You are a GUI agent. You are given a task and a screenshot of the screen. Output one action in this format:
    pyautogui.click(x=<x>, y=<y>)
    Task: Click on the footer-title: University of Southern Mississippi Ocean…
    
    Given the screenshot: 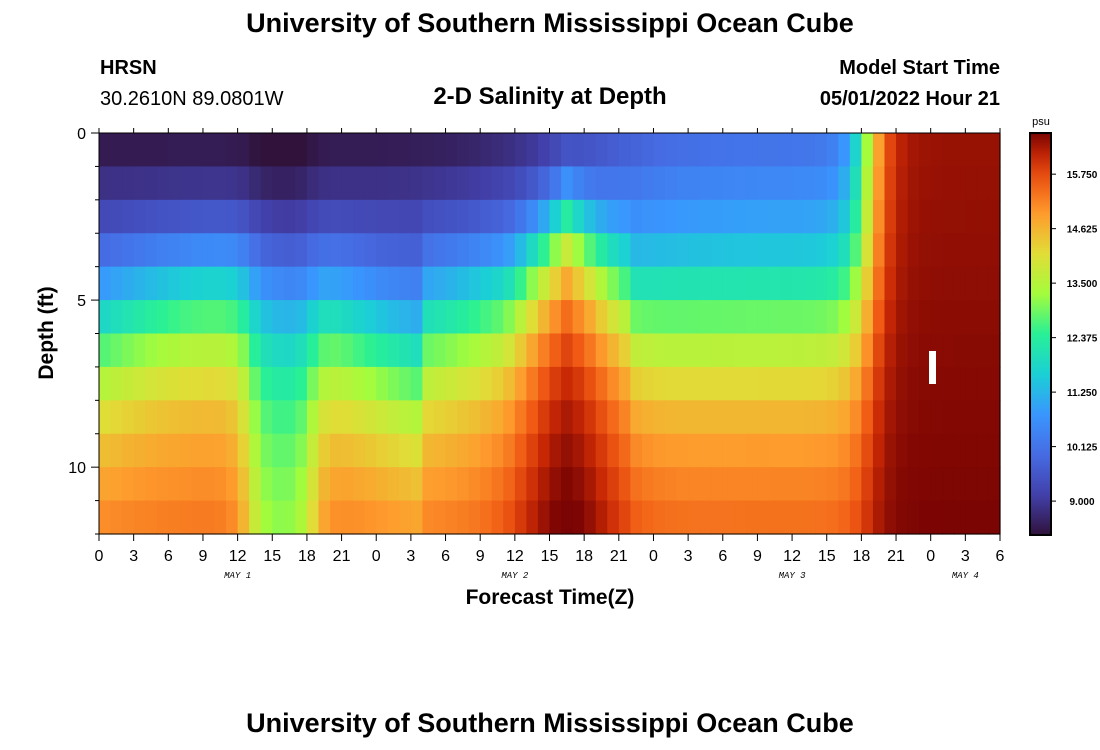 What is the action you would take?
    pyautogui.click(x=550, y=723)
    